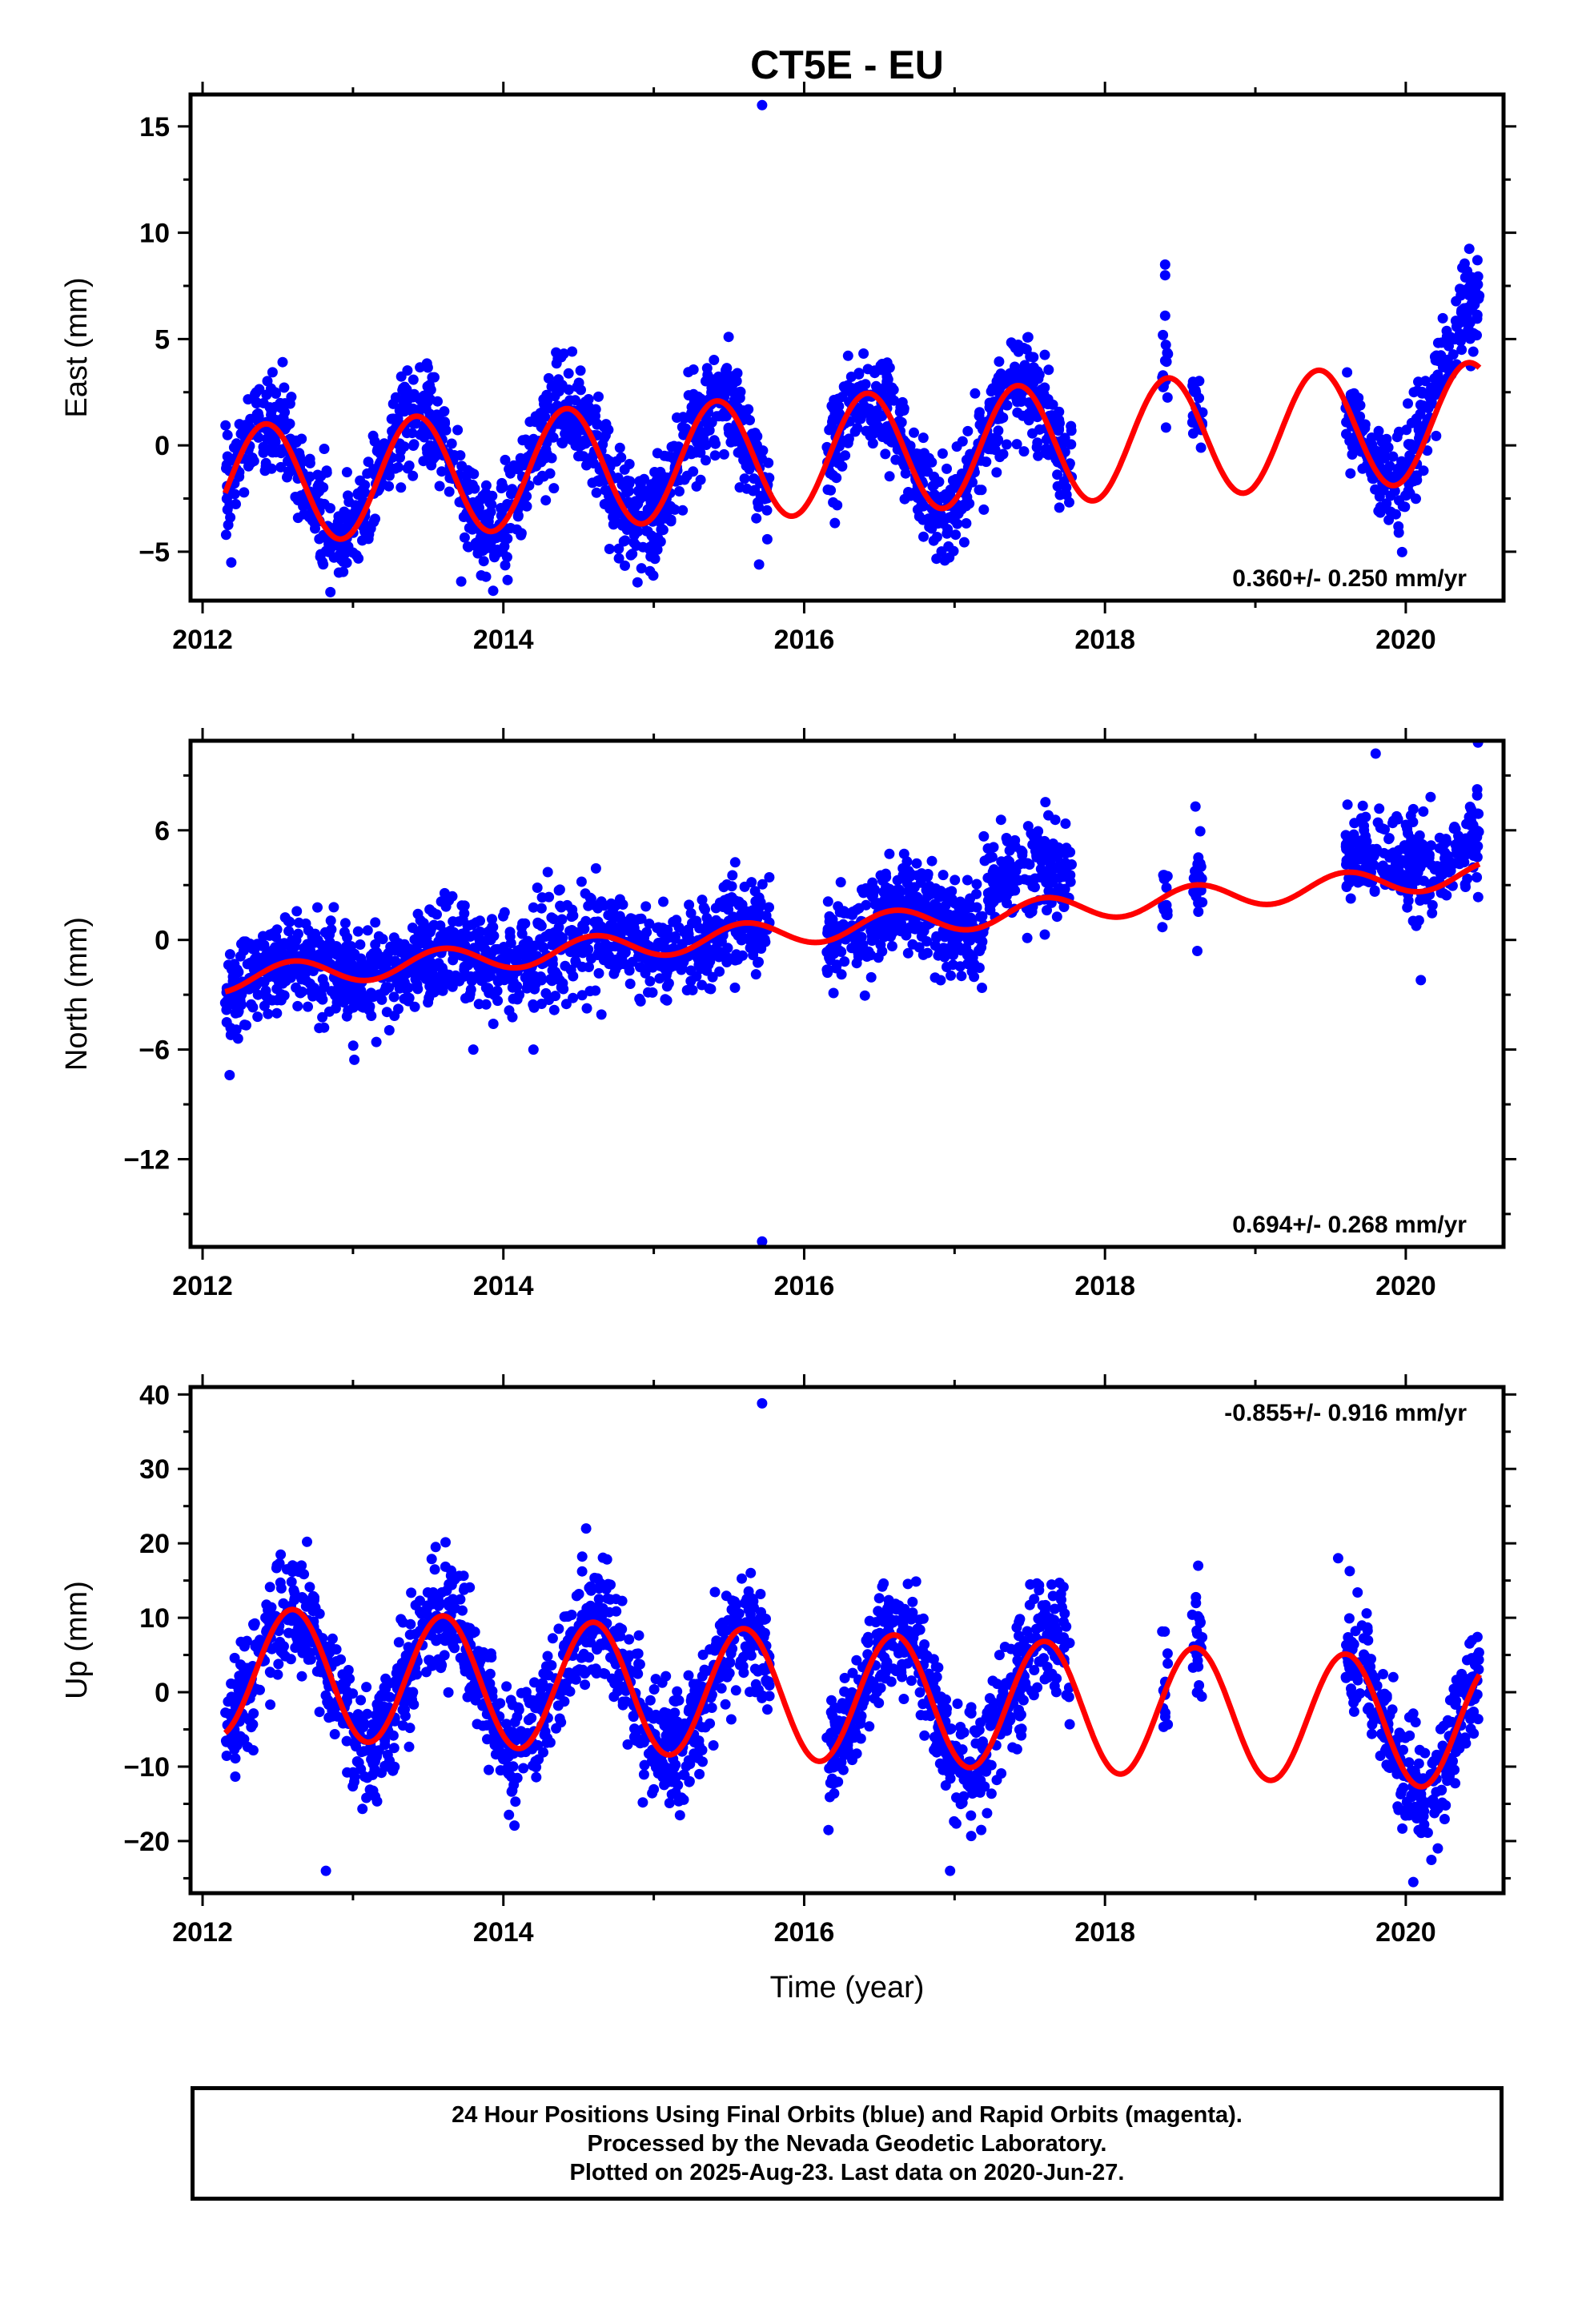  Describe the element at coordinates (77, 347) in the screenshot. I see `y-axis-label: East (mm)` at that location.